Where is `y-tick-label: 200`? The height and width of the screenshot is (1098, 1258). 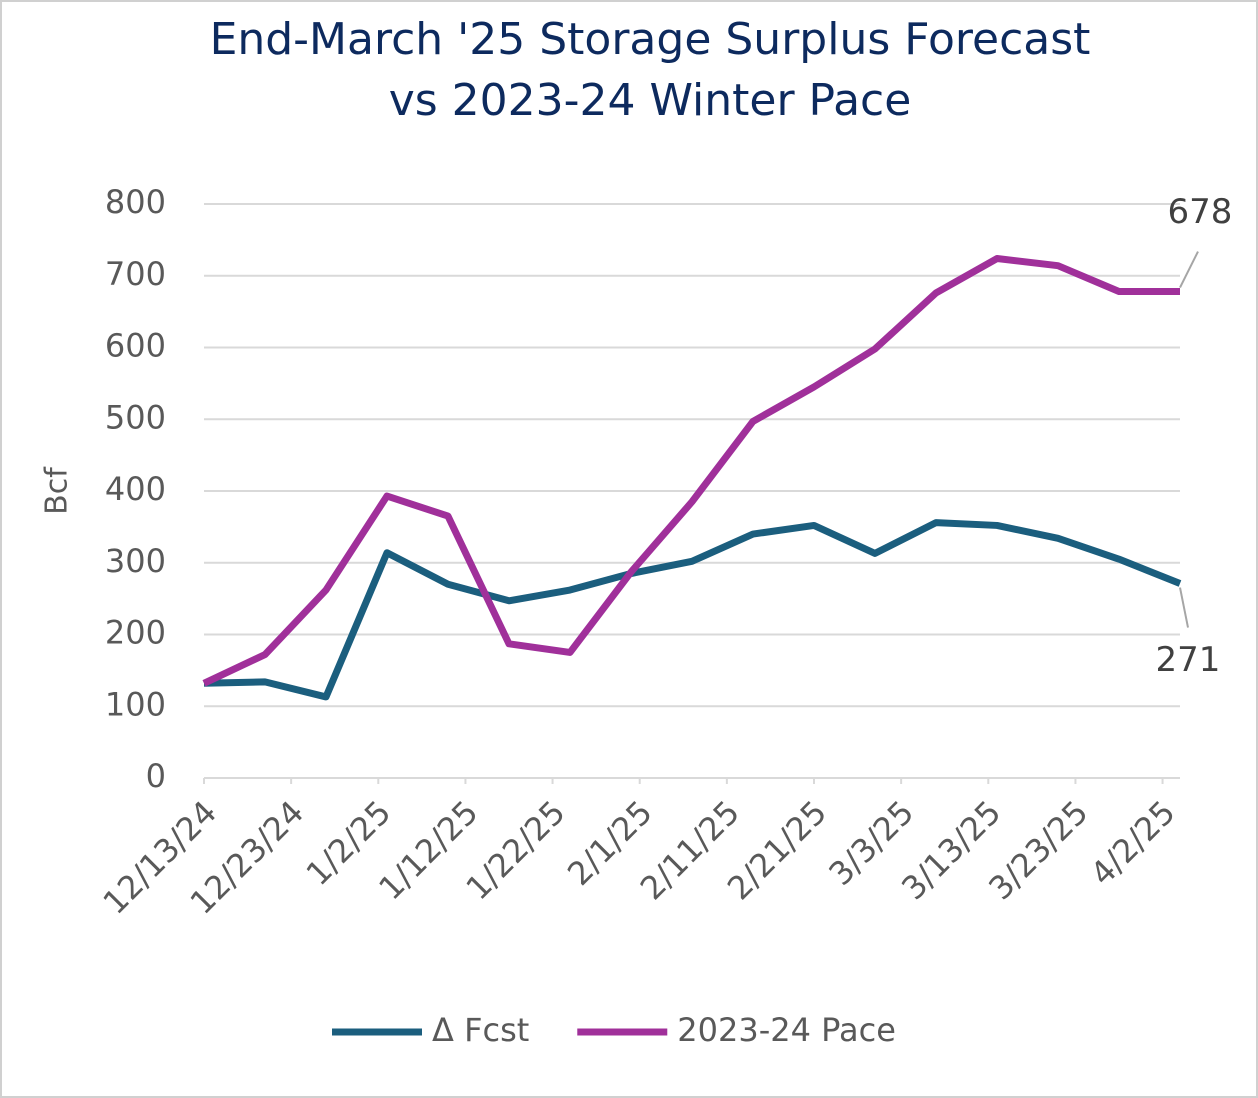 y-tick-label: 200 is located at coordinates (135, 633).